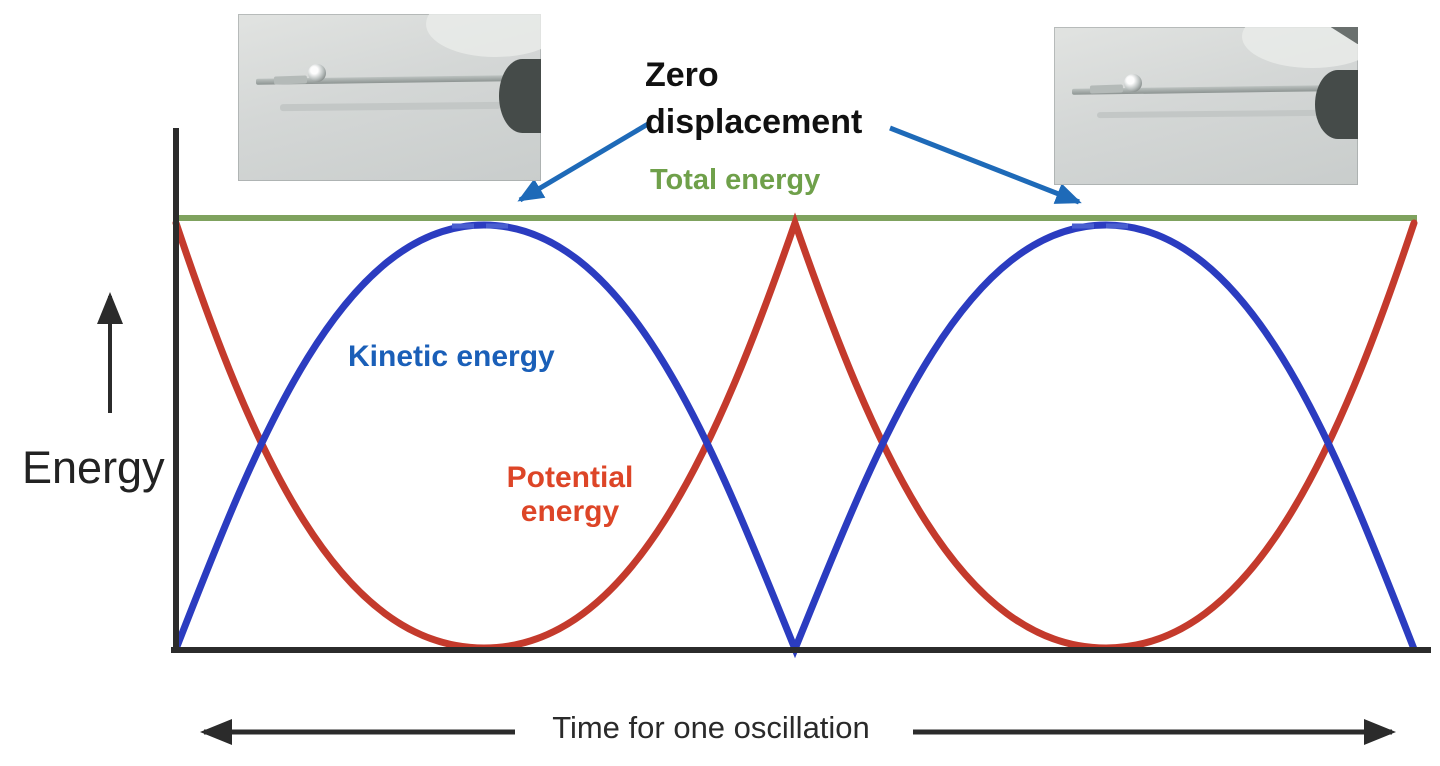  Describe the element at coordinates (753, 99) in the screenshot. I see `zero-displacement-label: Zero displacement` at that location.